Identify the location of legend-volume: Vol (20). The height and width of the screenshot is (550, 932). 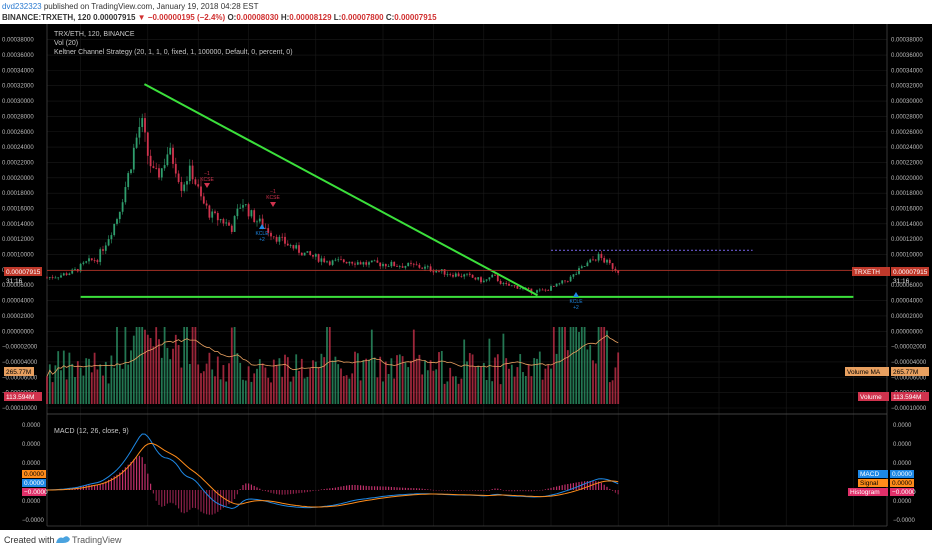
(66, 43).